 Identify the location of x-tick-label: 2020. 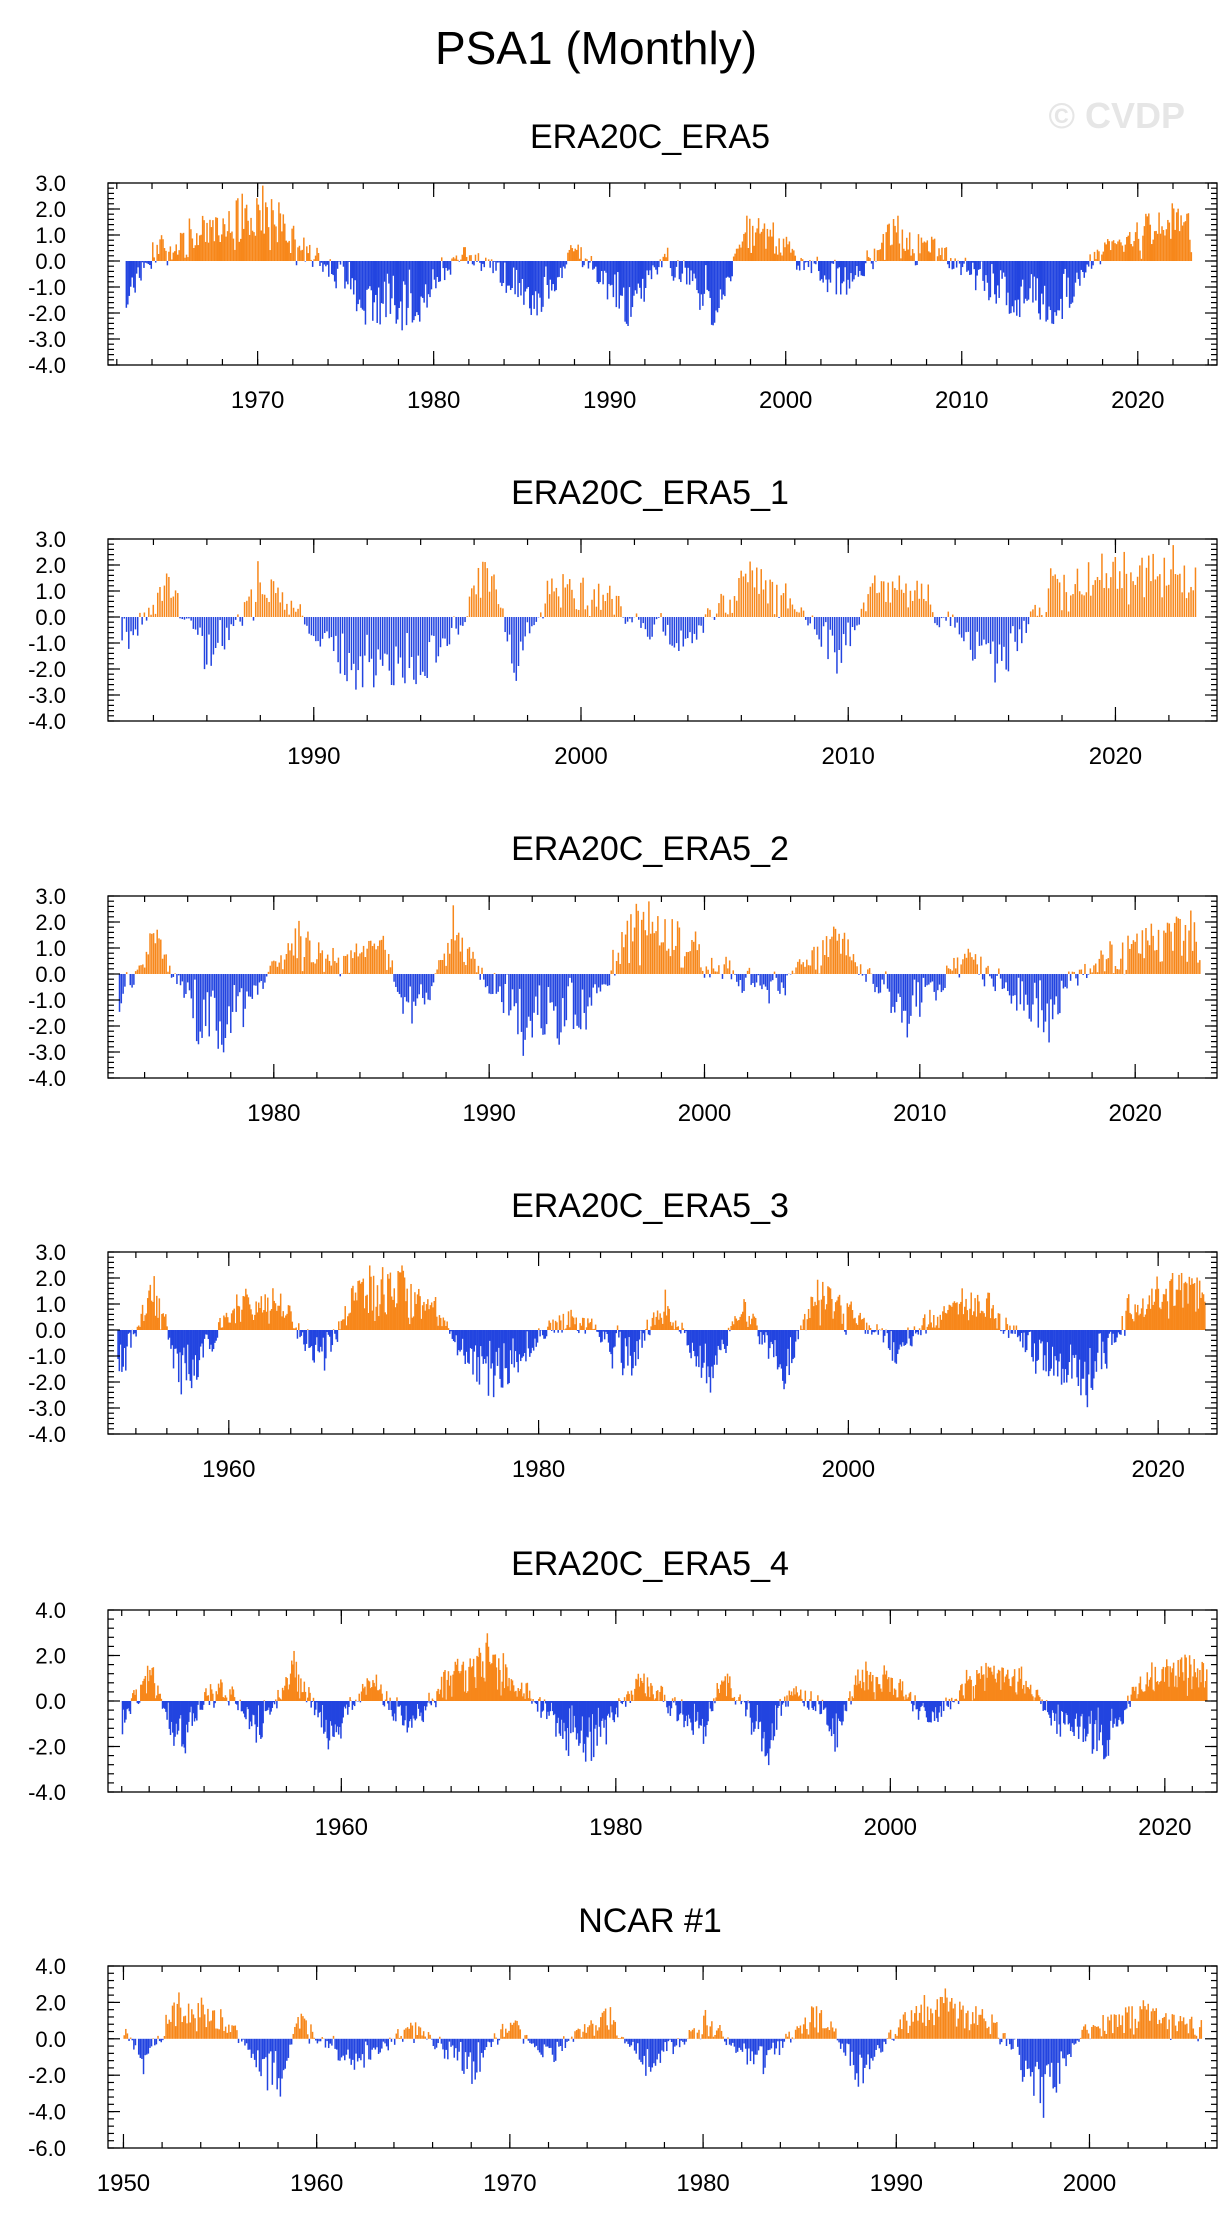
(1134, 1113).